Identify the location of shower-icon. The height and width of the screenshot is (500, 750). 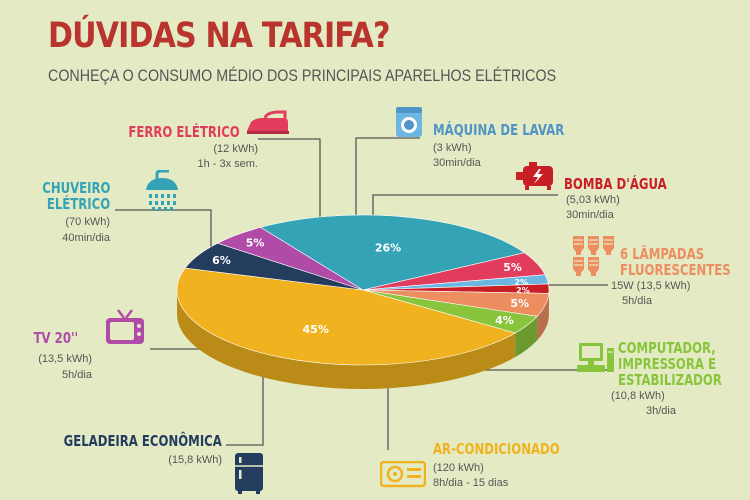
(162, 190).